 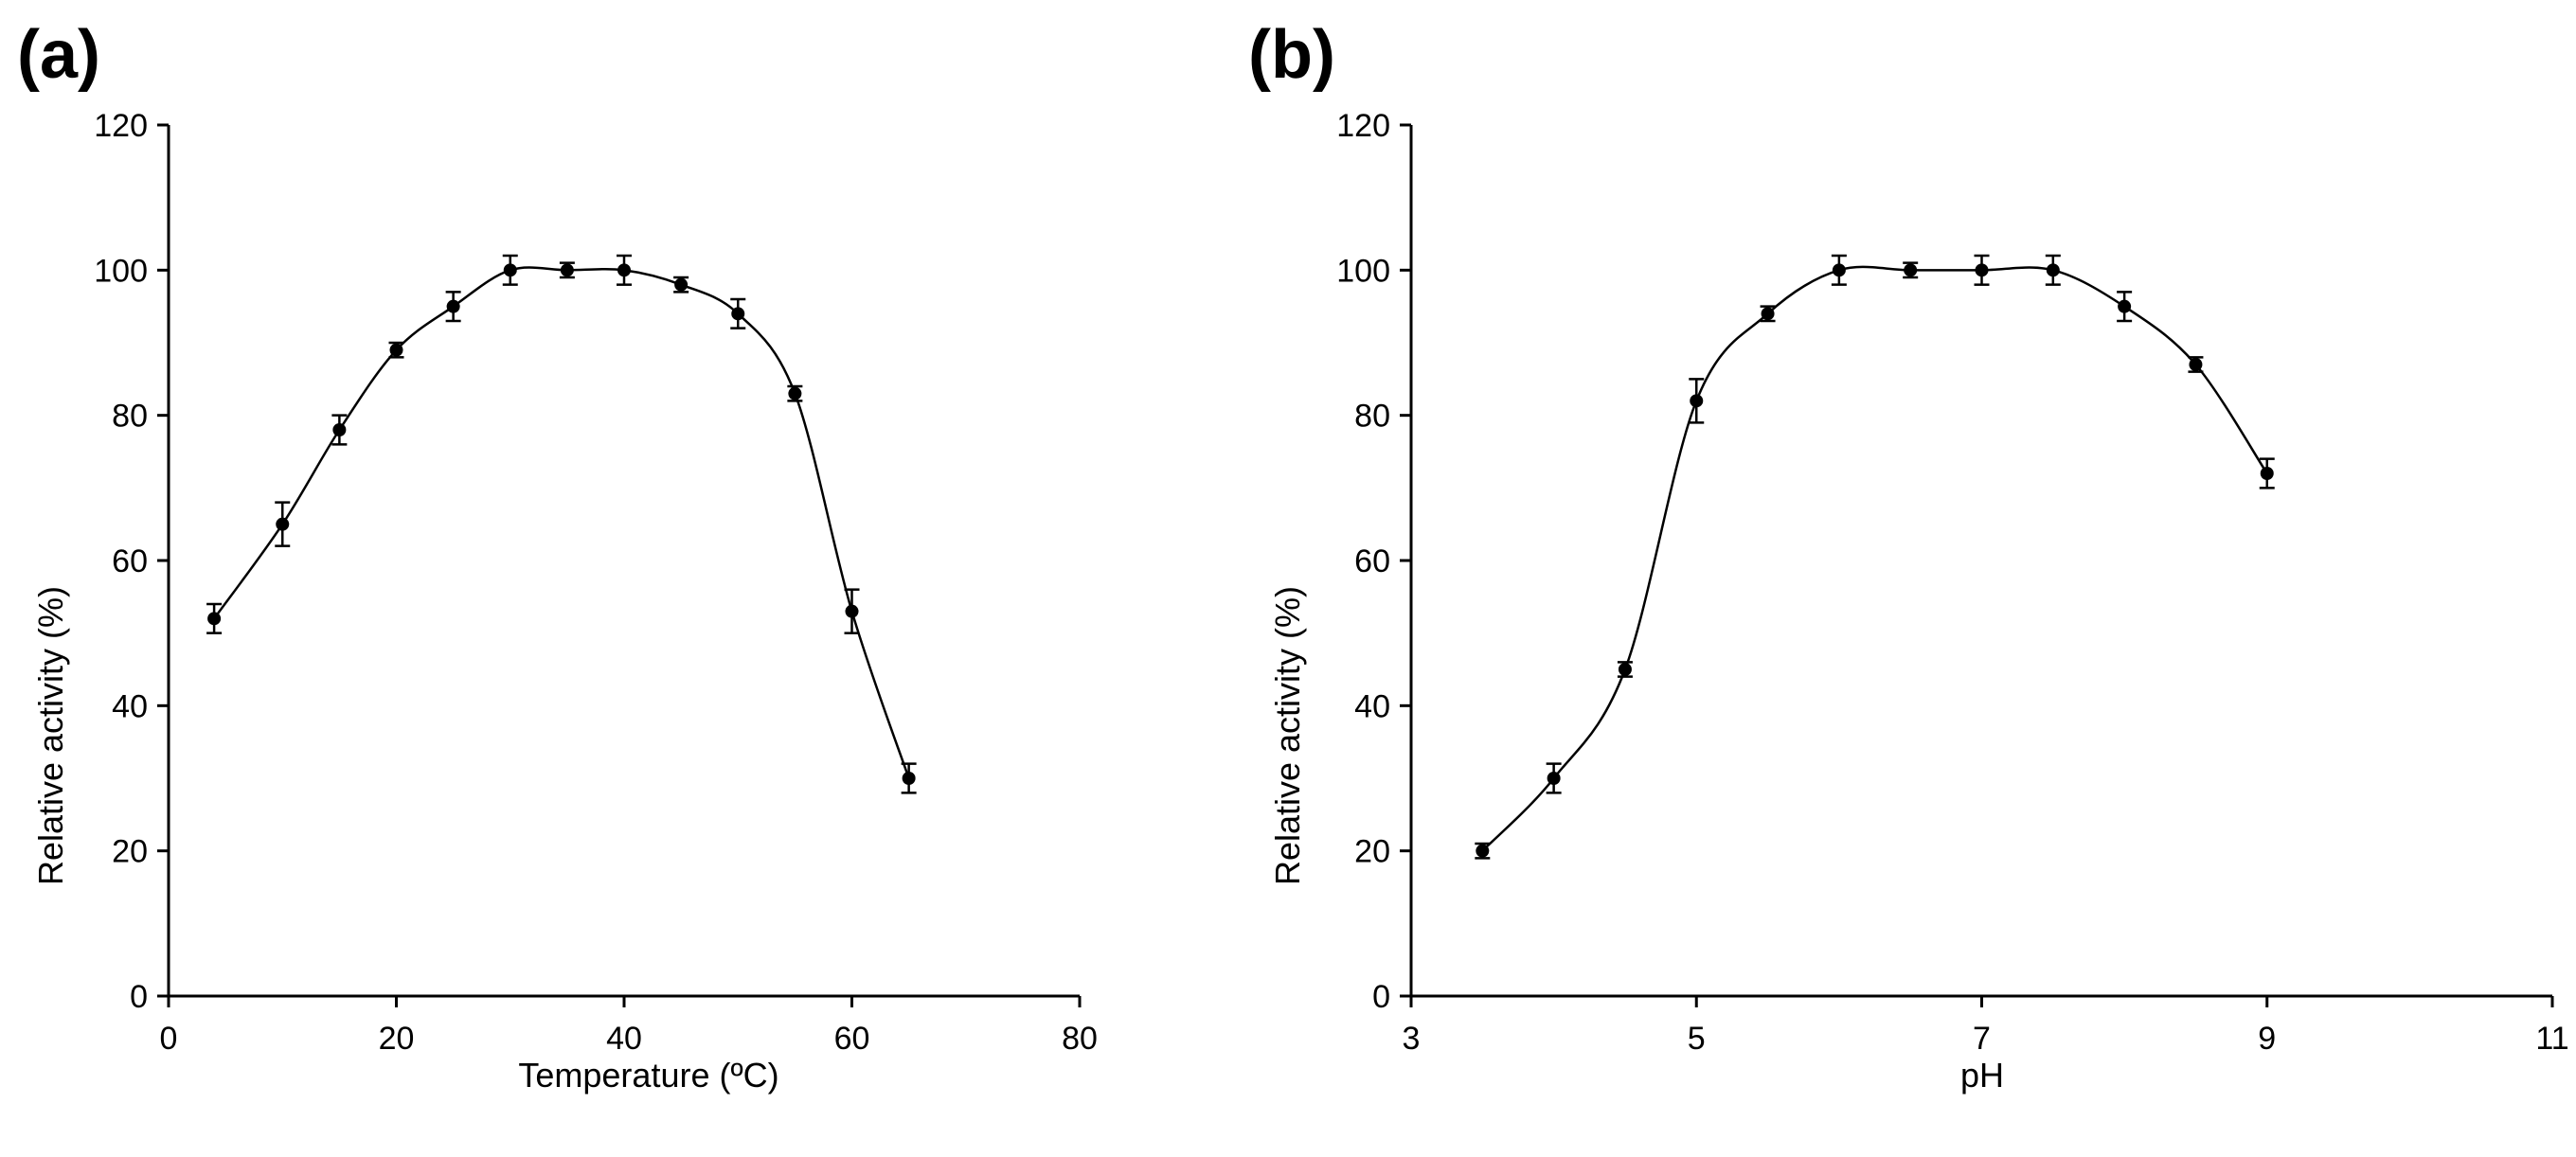 I want to click on panel-a-x-tick-label: 60, so click(x=852, y=1039).